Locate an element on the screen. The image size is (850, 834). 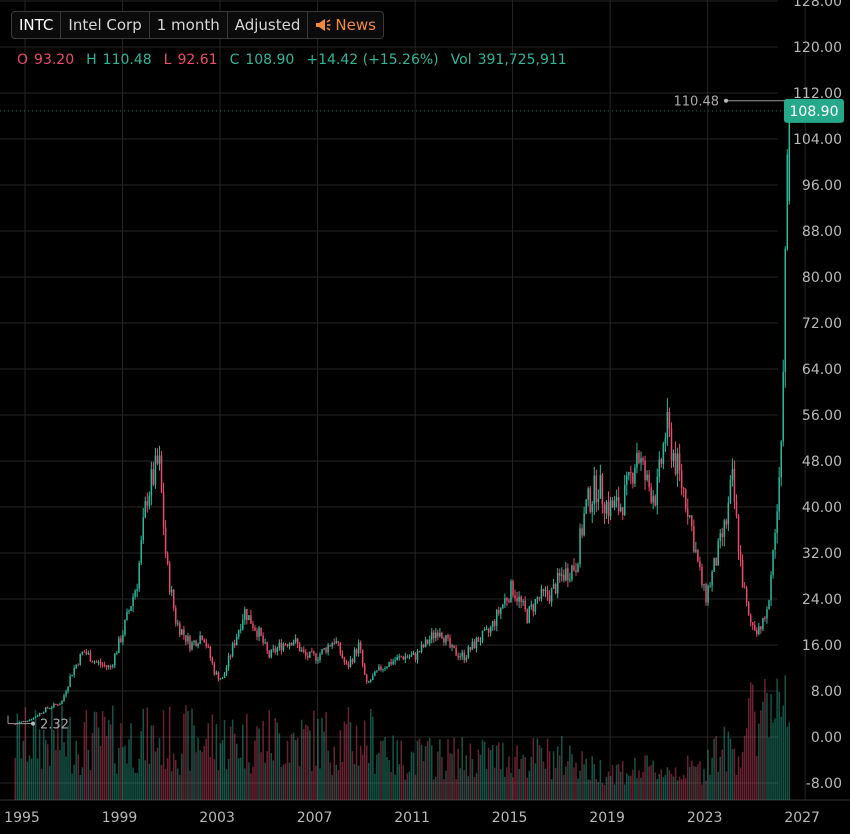
news-button: News is located at coordinates (345, 25).